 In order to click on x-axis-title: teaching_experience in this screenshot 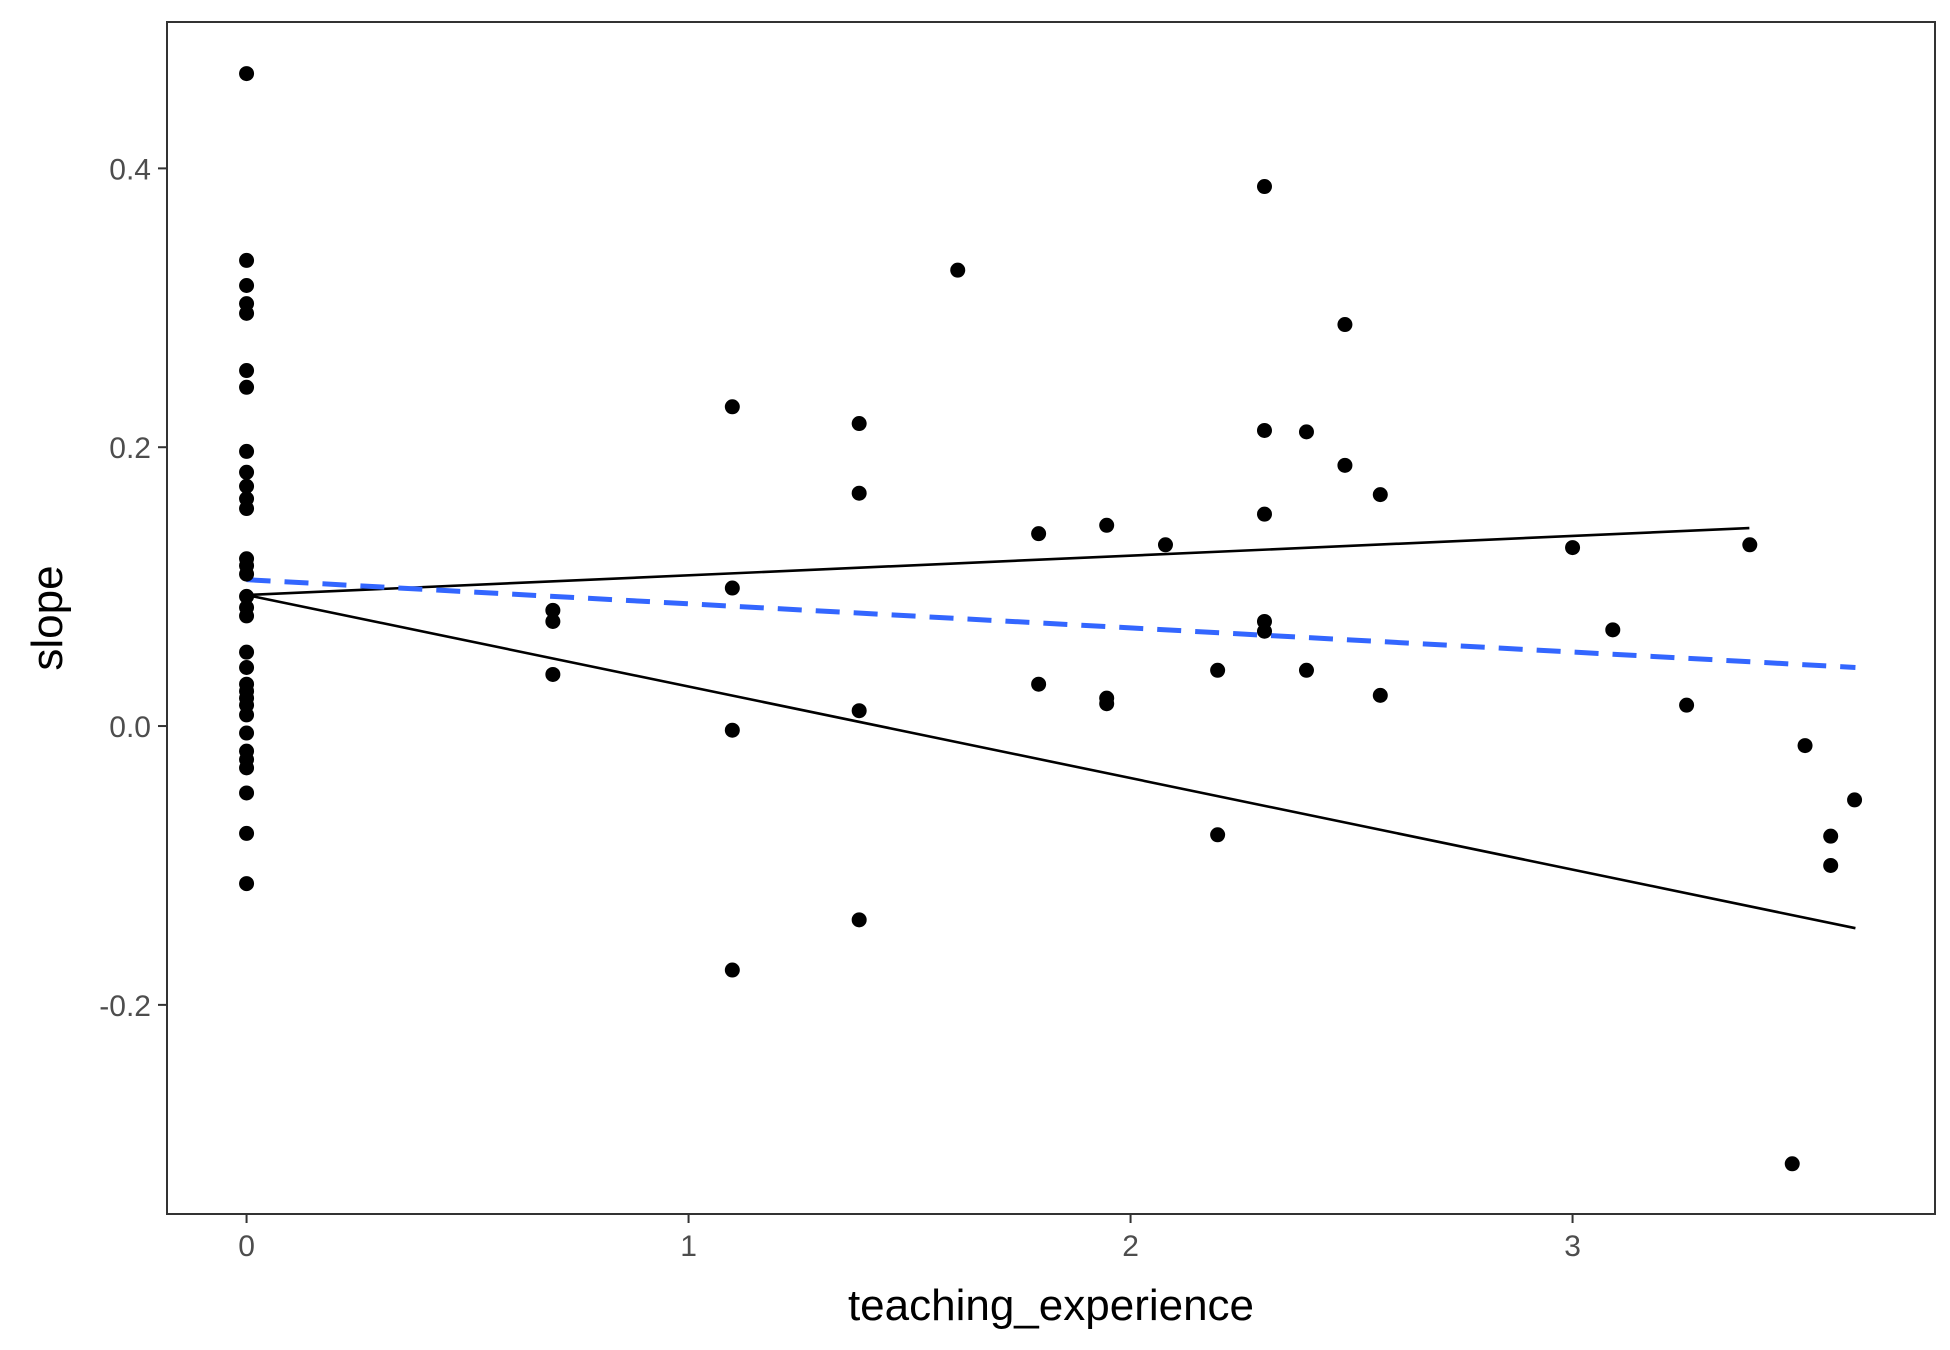, I will do `click(1051, 1305)`.